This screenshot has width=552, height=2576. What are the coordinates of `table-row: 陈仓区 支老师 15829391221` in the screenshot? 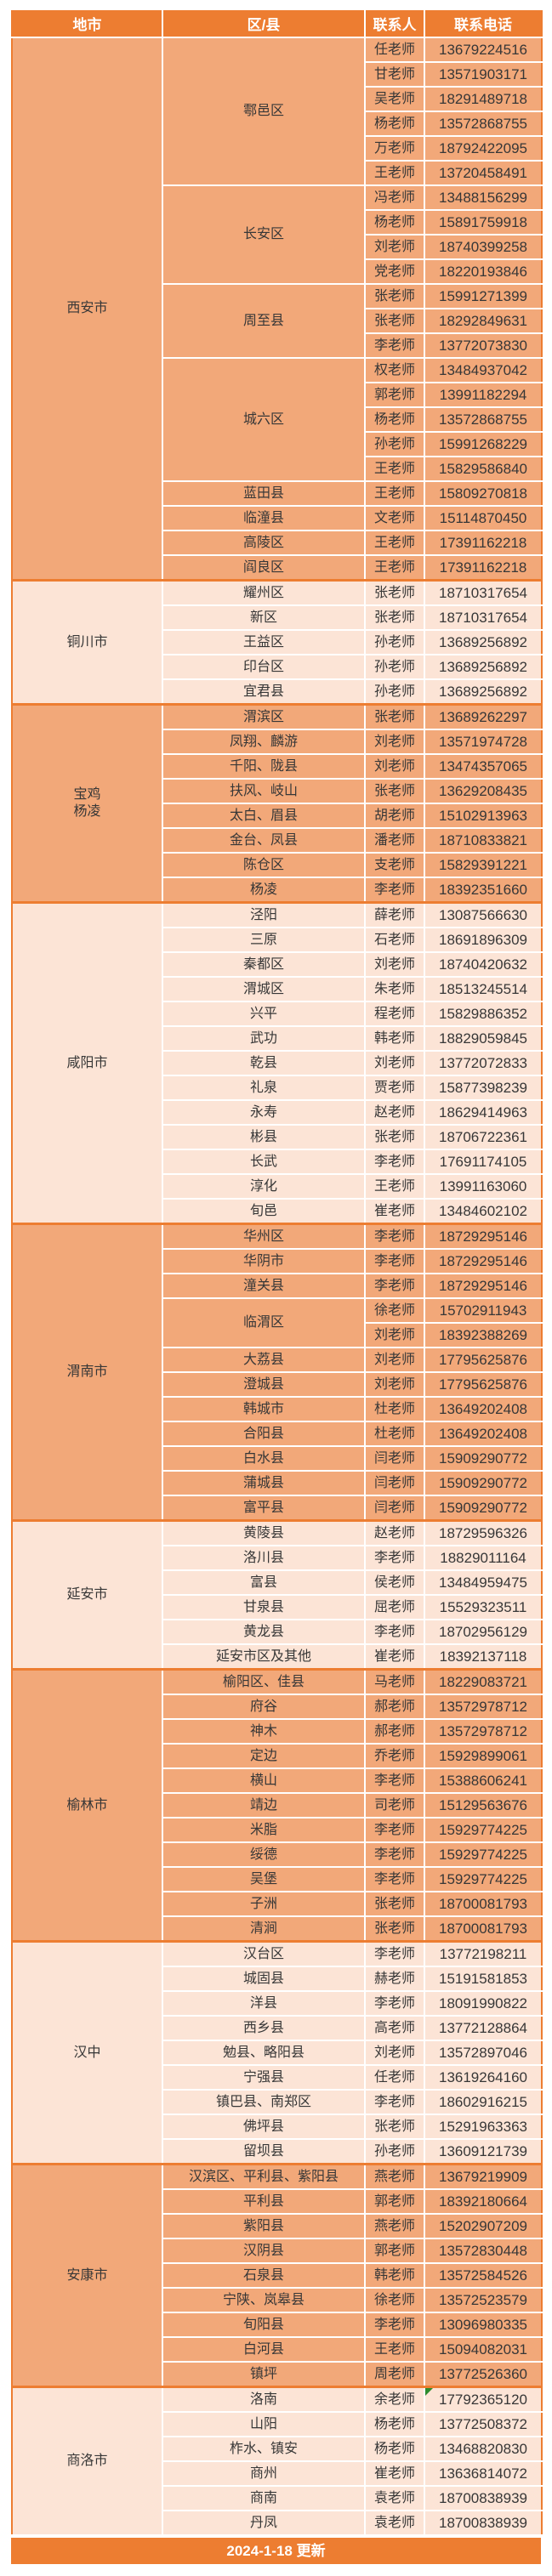 It's located at (277, 865).